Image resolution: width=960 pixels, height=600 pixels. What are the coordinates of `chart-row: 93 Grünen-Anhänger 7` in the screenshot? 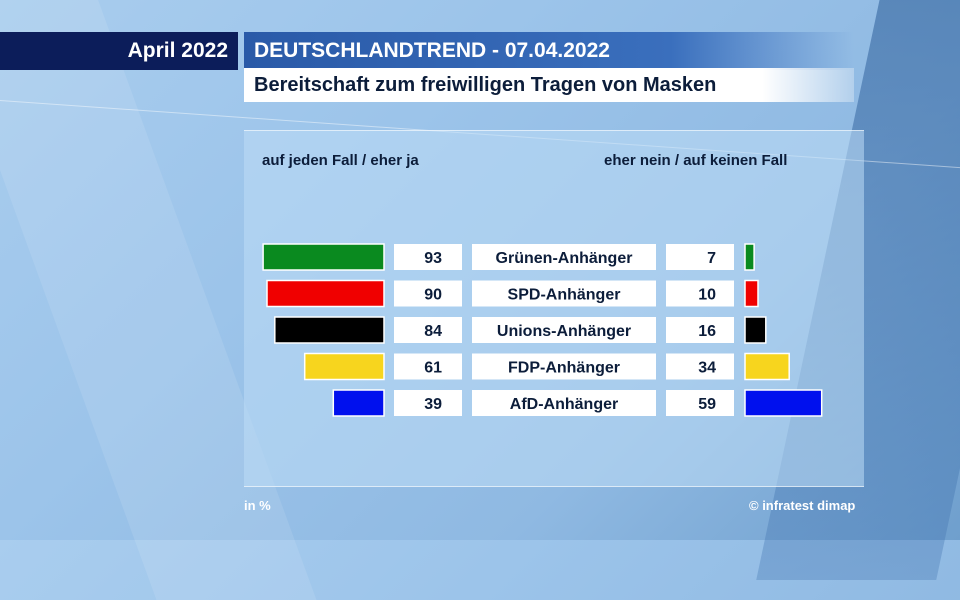 It's located at (508, 257).